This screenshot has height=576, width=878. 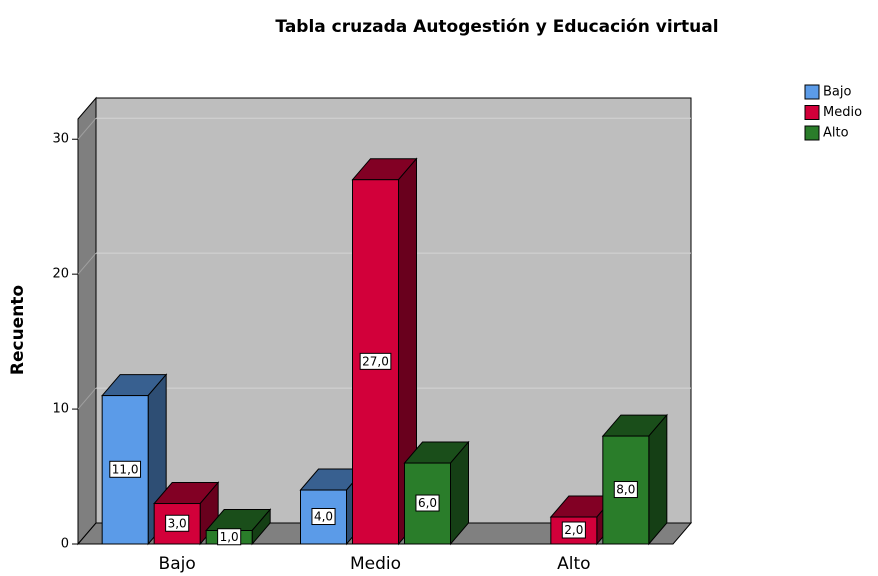 What do you see at coordinates (573, 564) in the screenshot?
I see `x-tick-label: Alto` at bounding box center [573, 564].